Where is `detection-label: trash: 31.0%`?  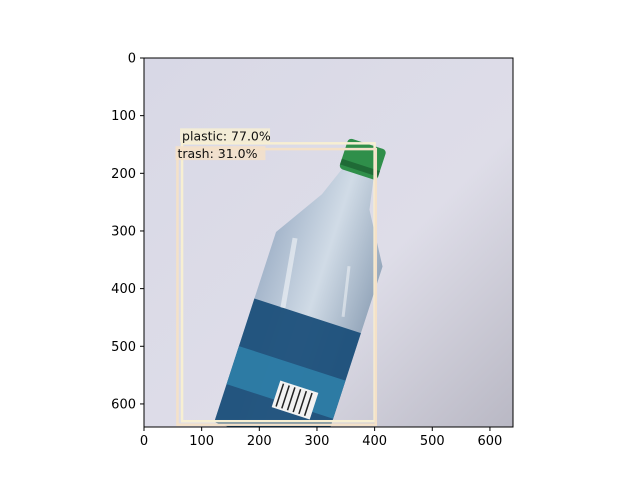
detection-label: trash: 31.0% is located at coordinates (217, 153).